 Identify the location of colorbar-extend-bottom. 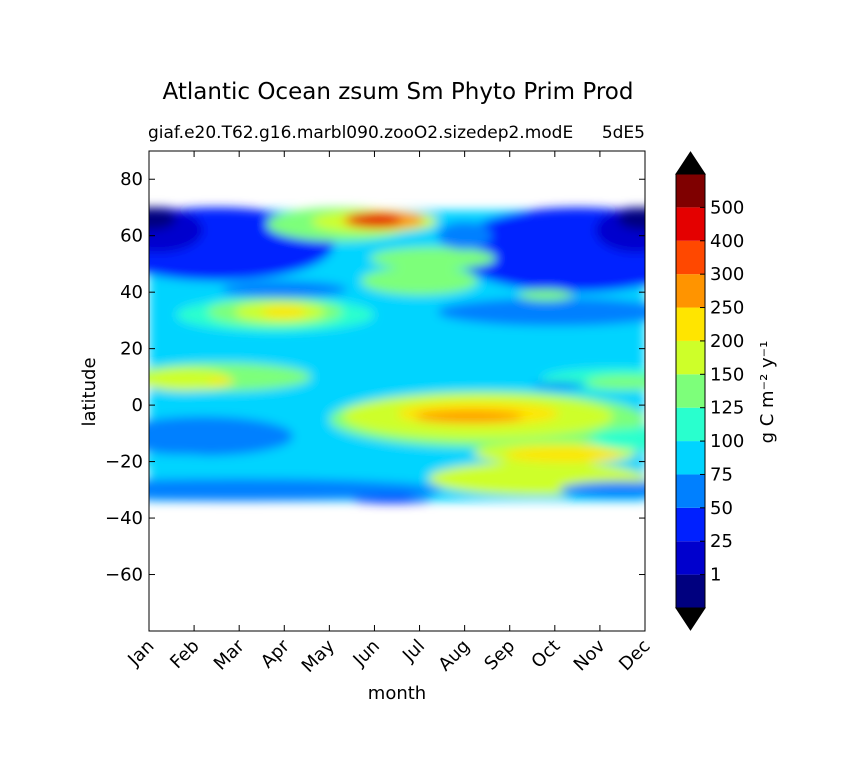
(690, 619).